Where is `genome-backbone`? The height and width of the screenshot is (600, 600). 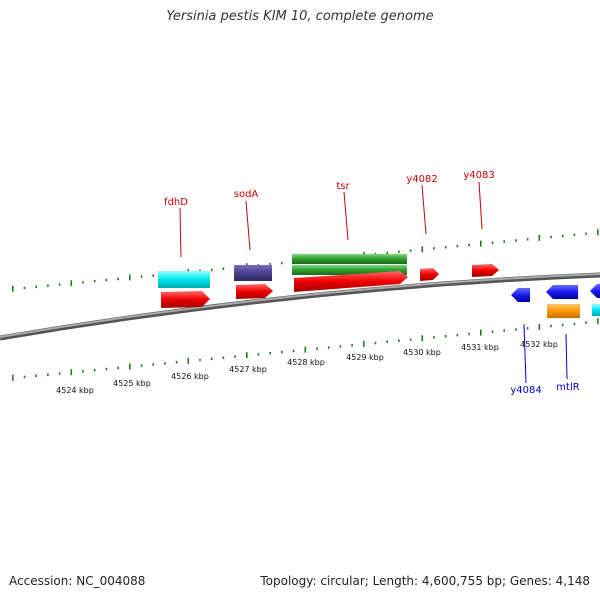
genome-backbone is located at coordinates (300, 306).